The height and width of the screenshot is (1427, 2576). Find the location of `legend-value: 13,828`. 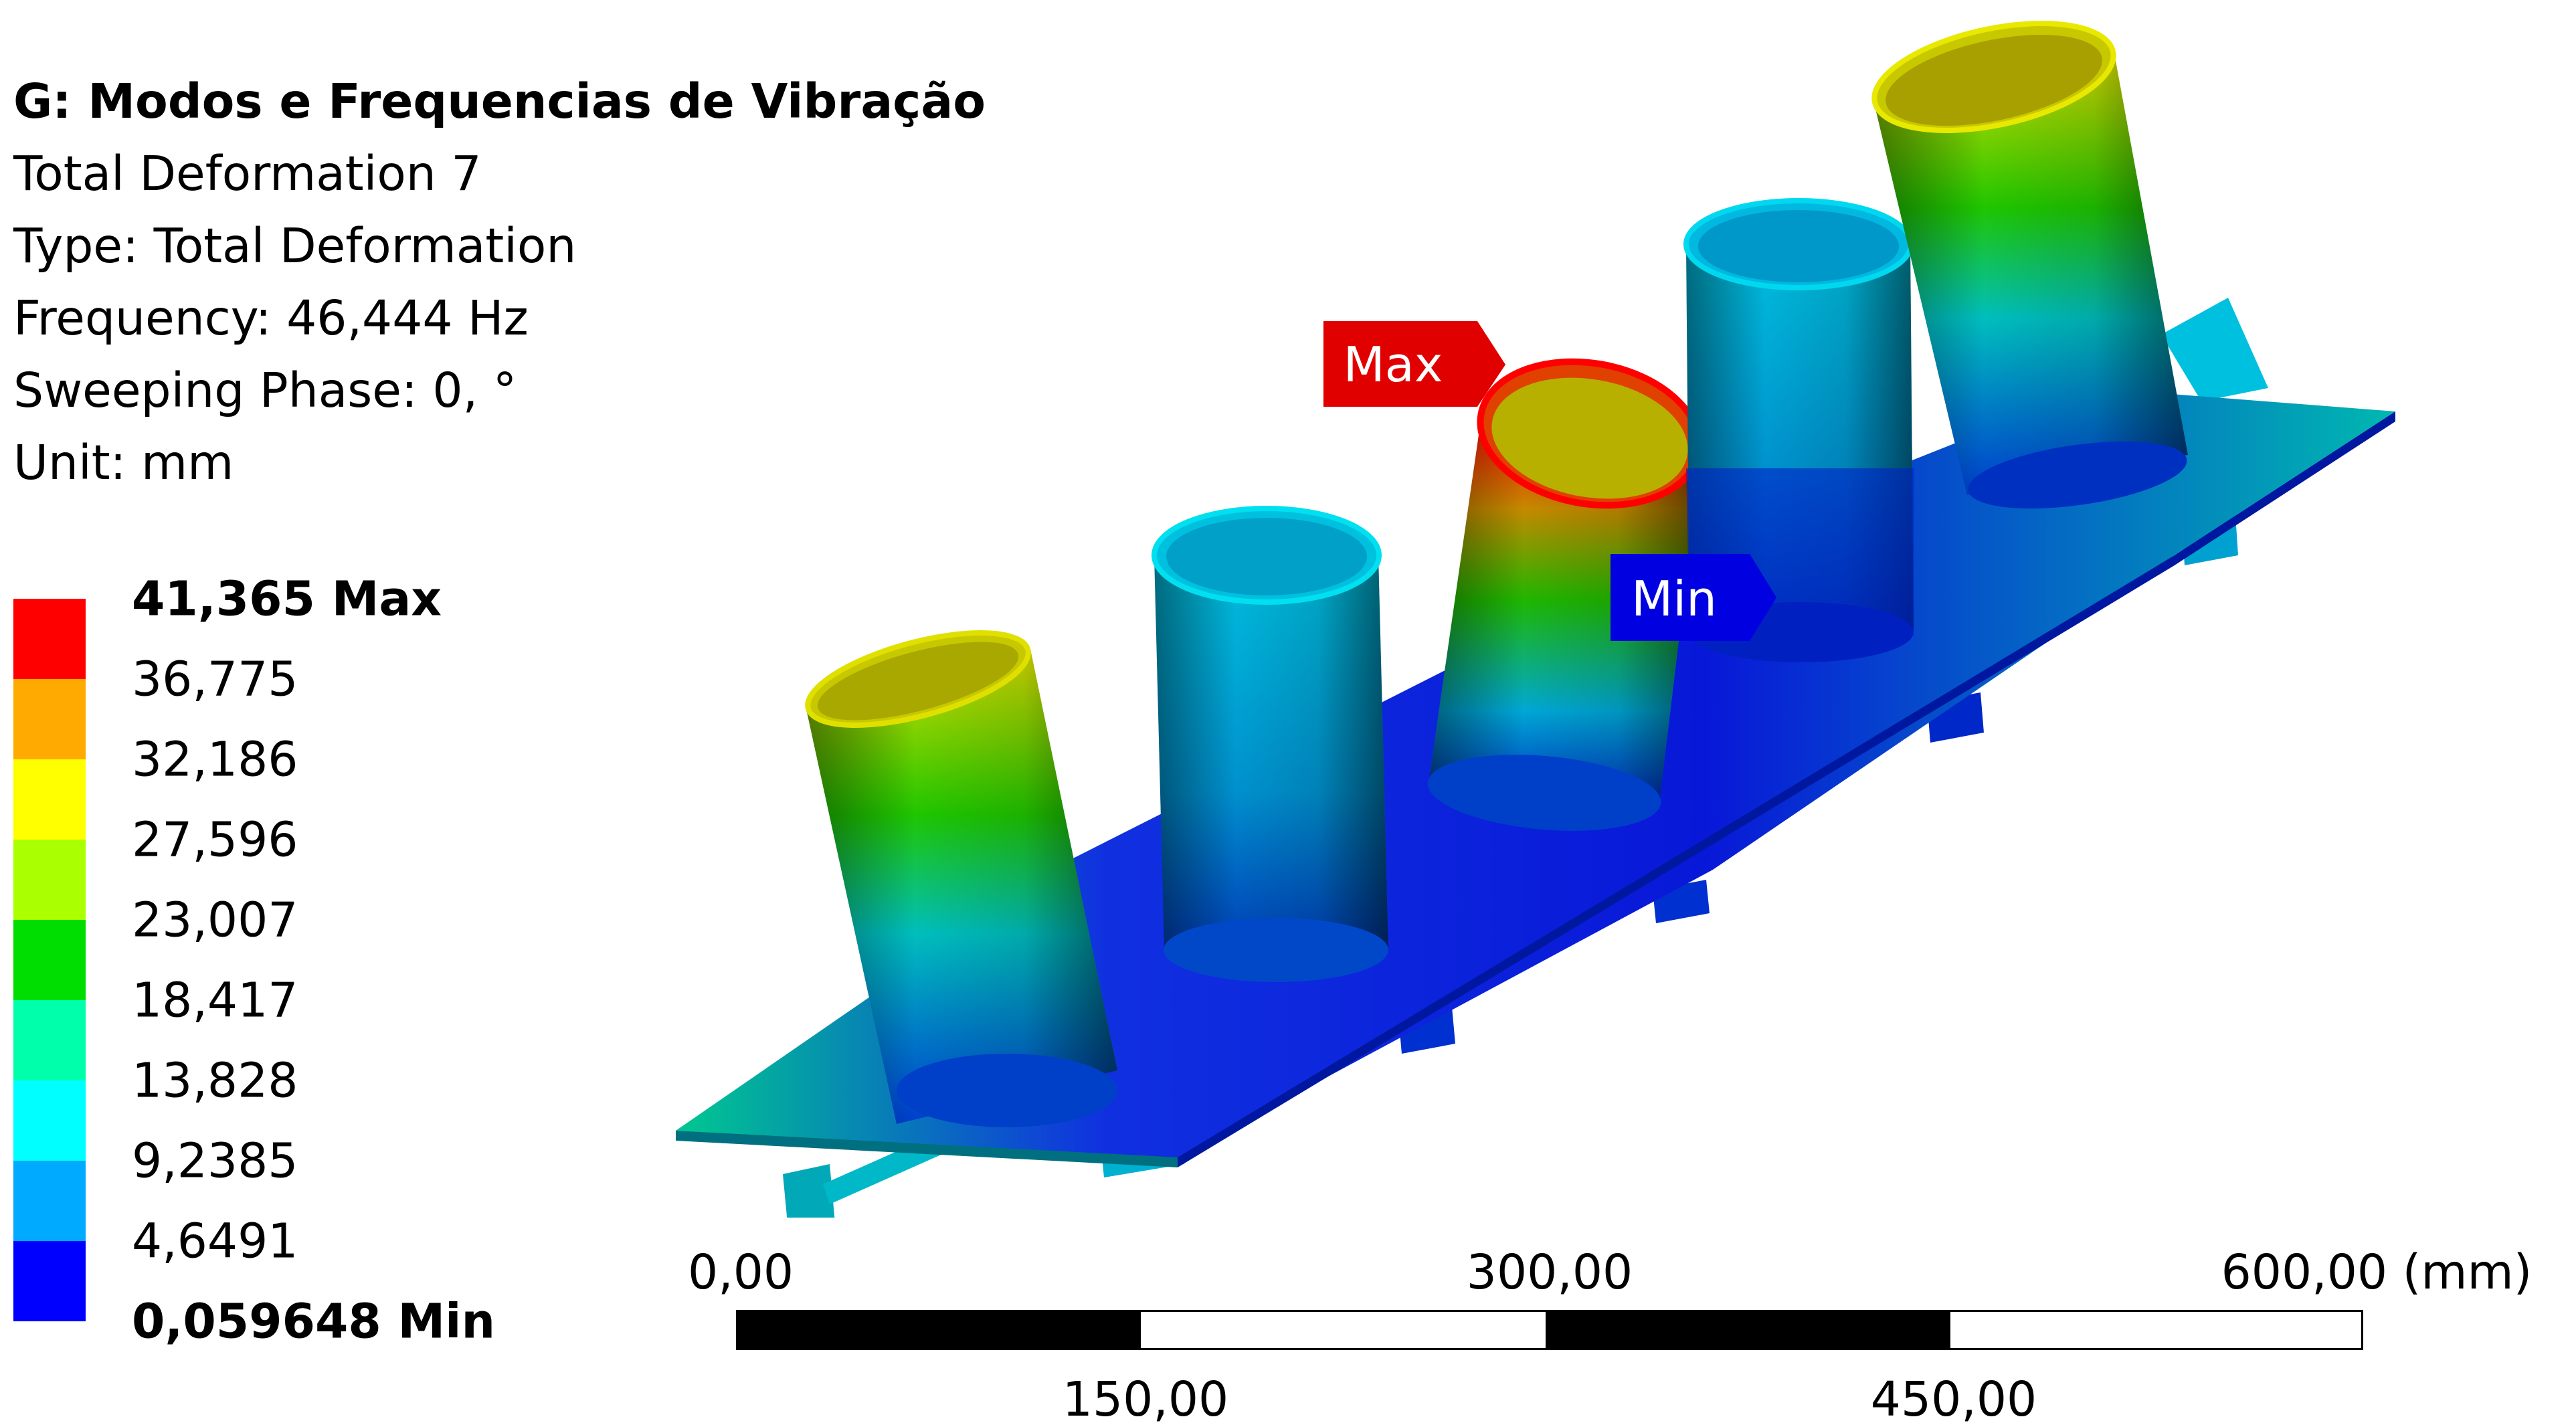

legend-value: 13,828 is located at coordinates (215, 1080).